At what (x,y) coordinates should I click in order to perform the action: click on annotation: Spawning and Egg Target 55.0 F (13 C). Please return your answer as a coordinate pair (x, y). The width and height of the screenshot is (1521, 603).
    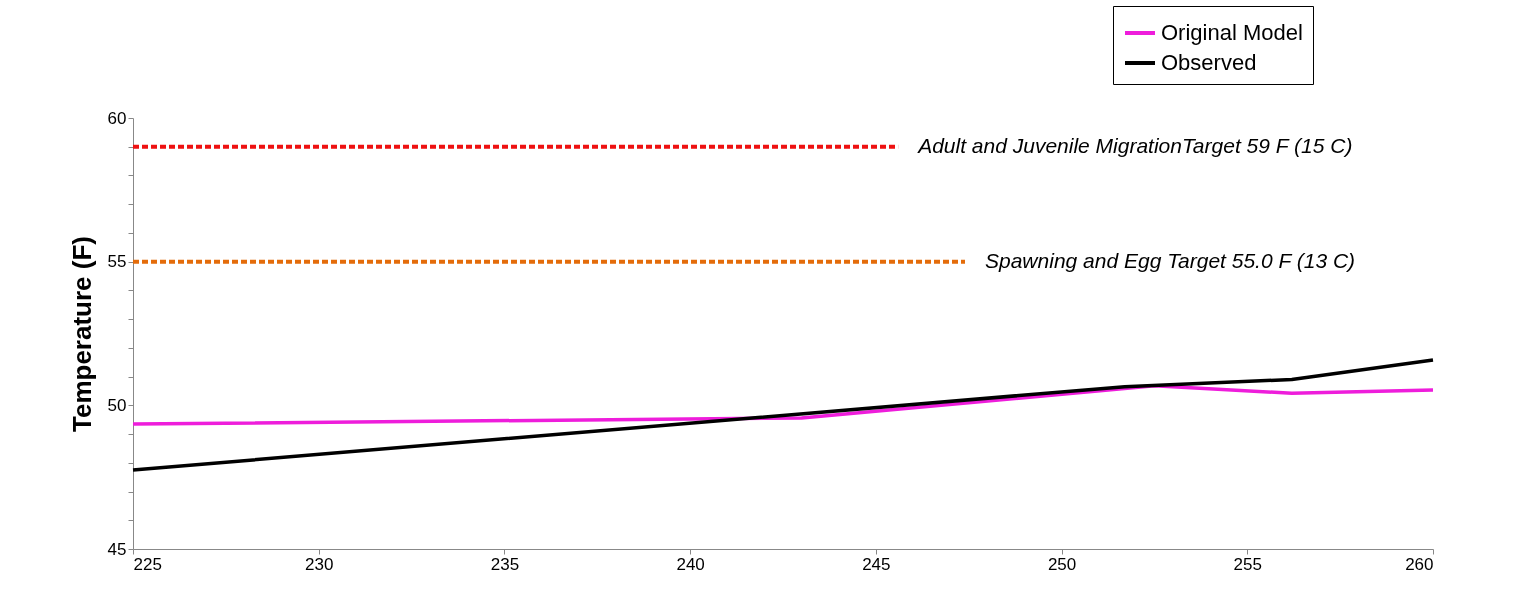
    Looking at the image, I should click on (1170, 260).